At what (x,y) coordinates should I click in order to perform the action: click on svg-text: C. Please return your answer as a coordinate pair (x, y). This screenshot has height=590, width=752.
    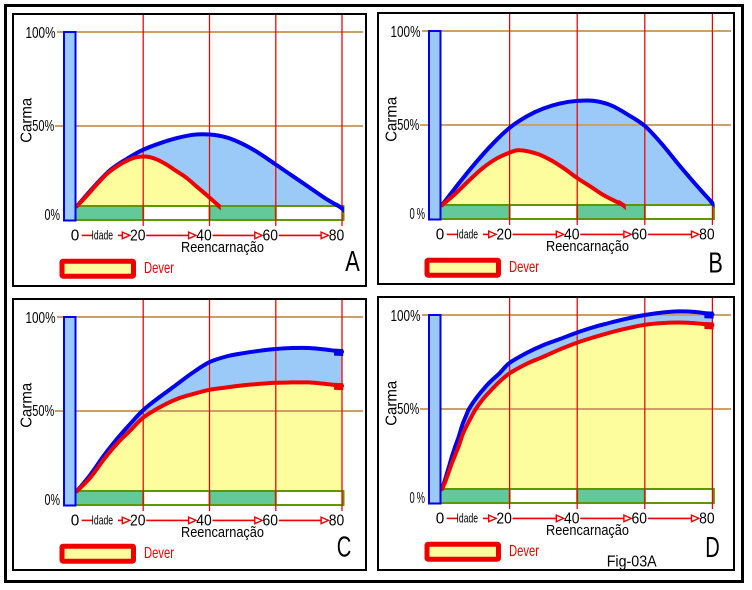
    Looking at the image, I should click on (344, 548).